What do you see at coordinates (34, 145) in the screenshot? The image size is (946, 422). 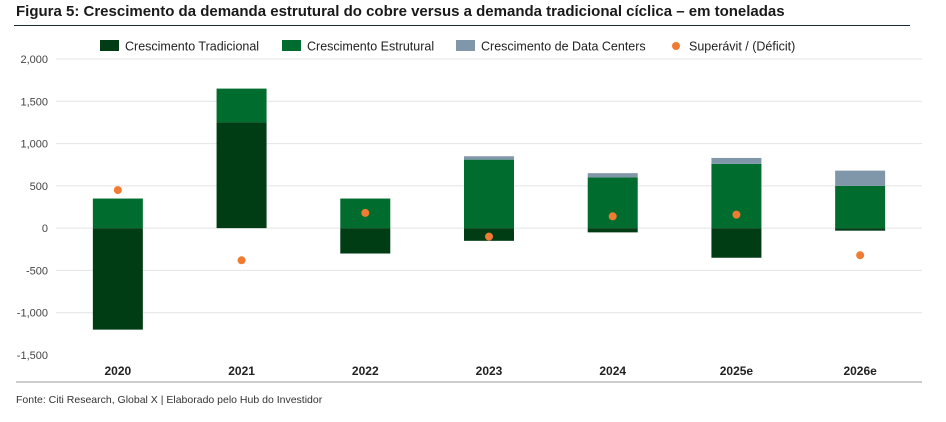 I see `y-tick-label: 1,000` at bounding box center [34, 145].